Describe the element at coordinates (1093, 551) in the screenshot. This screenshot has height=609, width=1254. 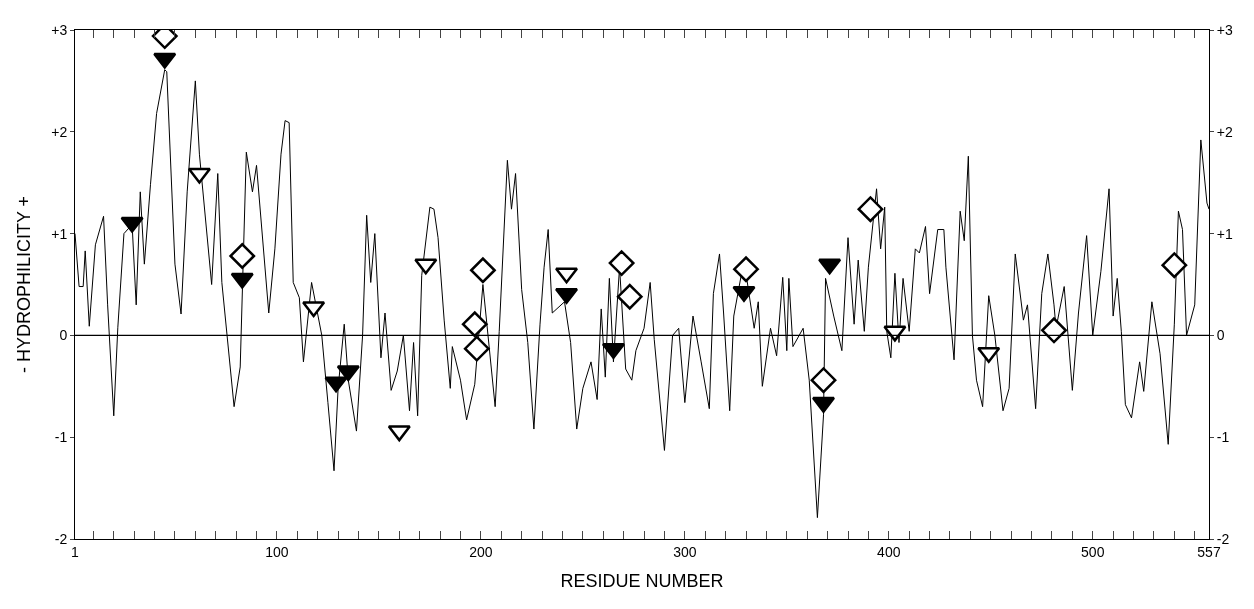
I see `x-tick-label: 500` at that location.